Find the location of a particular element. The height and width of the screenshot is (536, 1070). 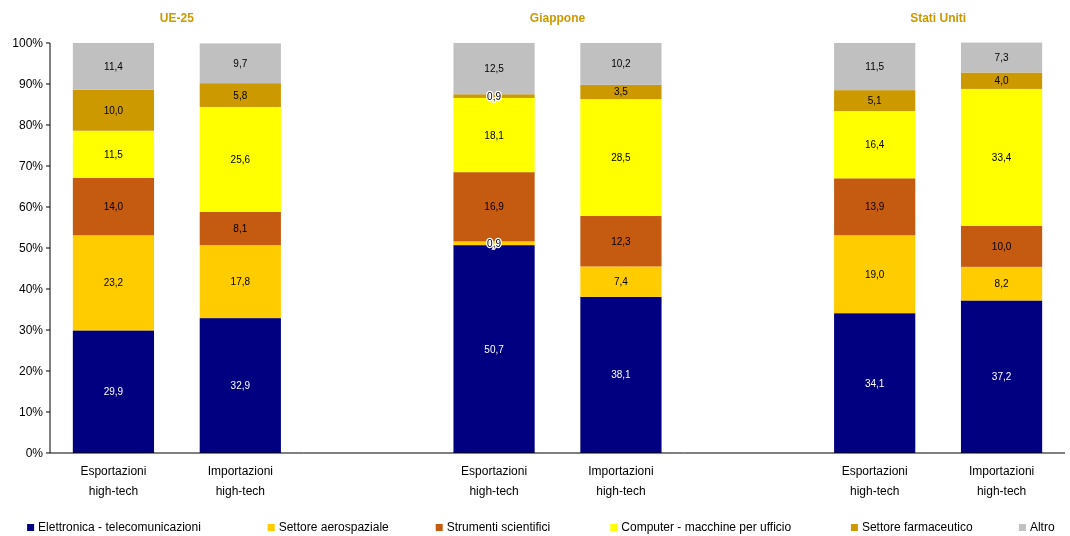

data-label: 9,7 is located at coordinates (240, 63).